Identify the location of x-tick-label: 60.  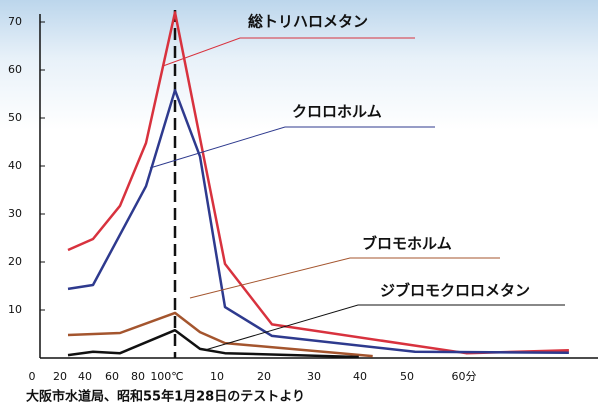
(112, 376).